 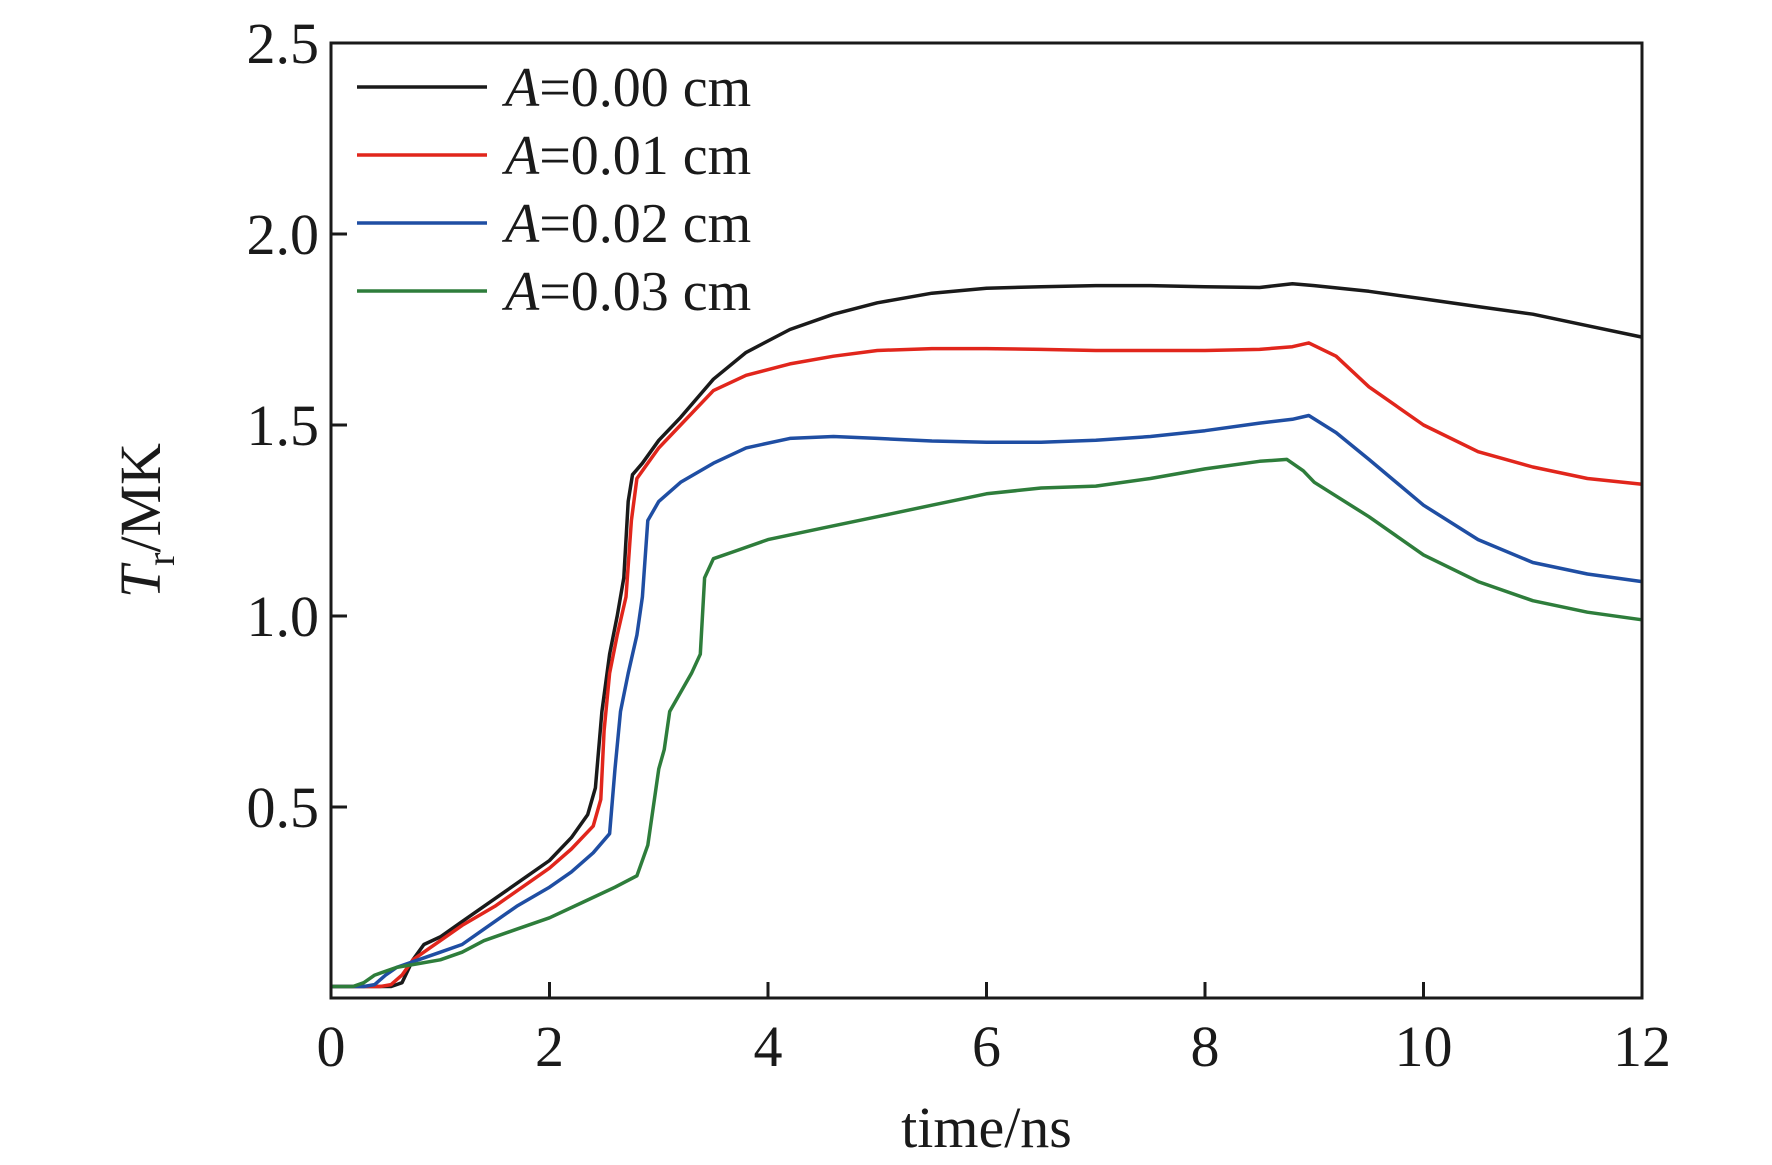 What do you see at coordinates (986, 1046) in the screenshot?
I see `x-tick-label: 6` at bounding box center [986, 1046].